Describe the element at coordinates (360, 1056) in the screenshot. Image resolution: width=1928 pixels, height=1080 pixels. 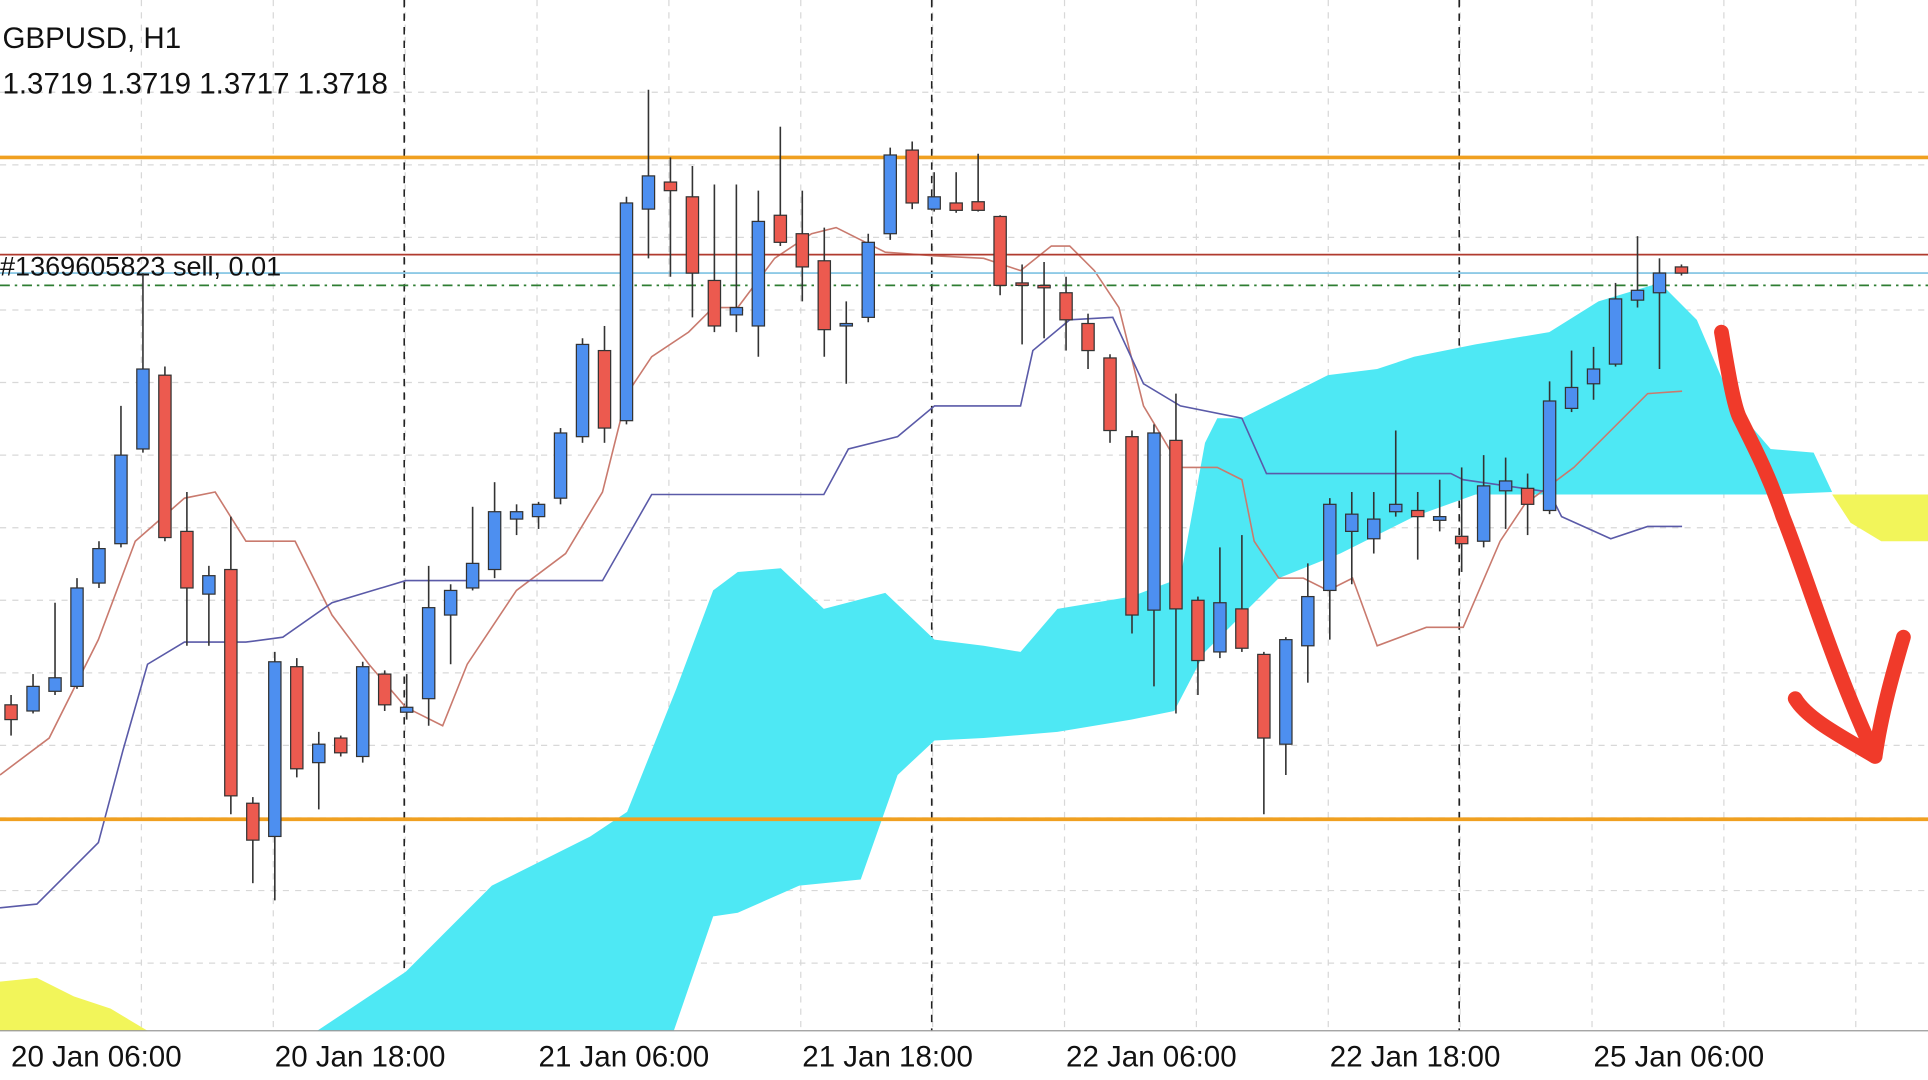
I see `x-tick-label: 20 Jan 18:00` at that location.